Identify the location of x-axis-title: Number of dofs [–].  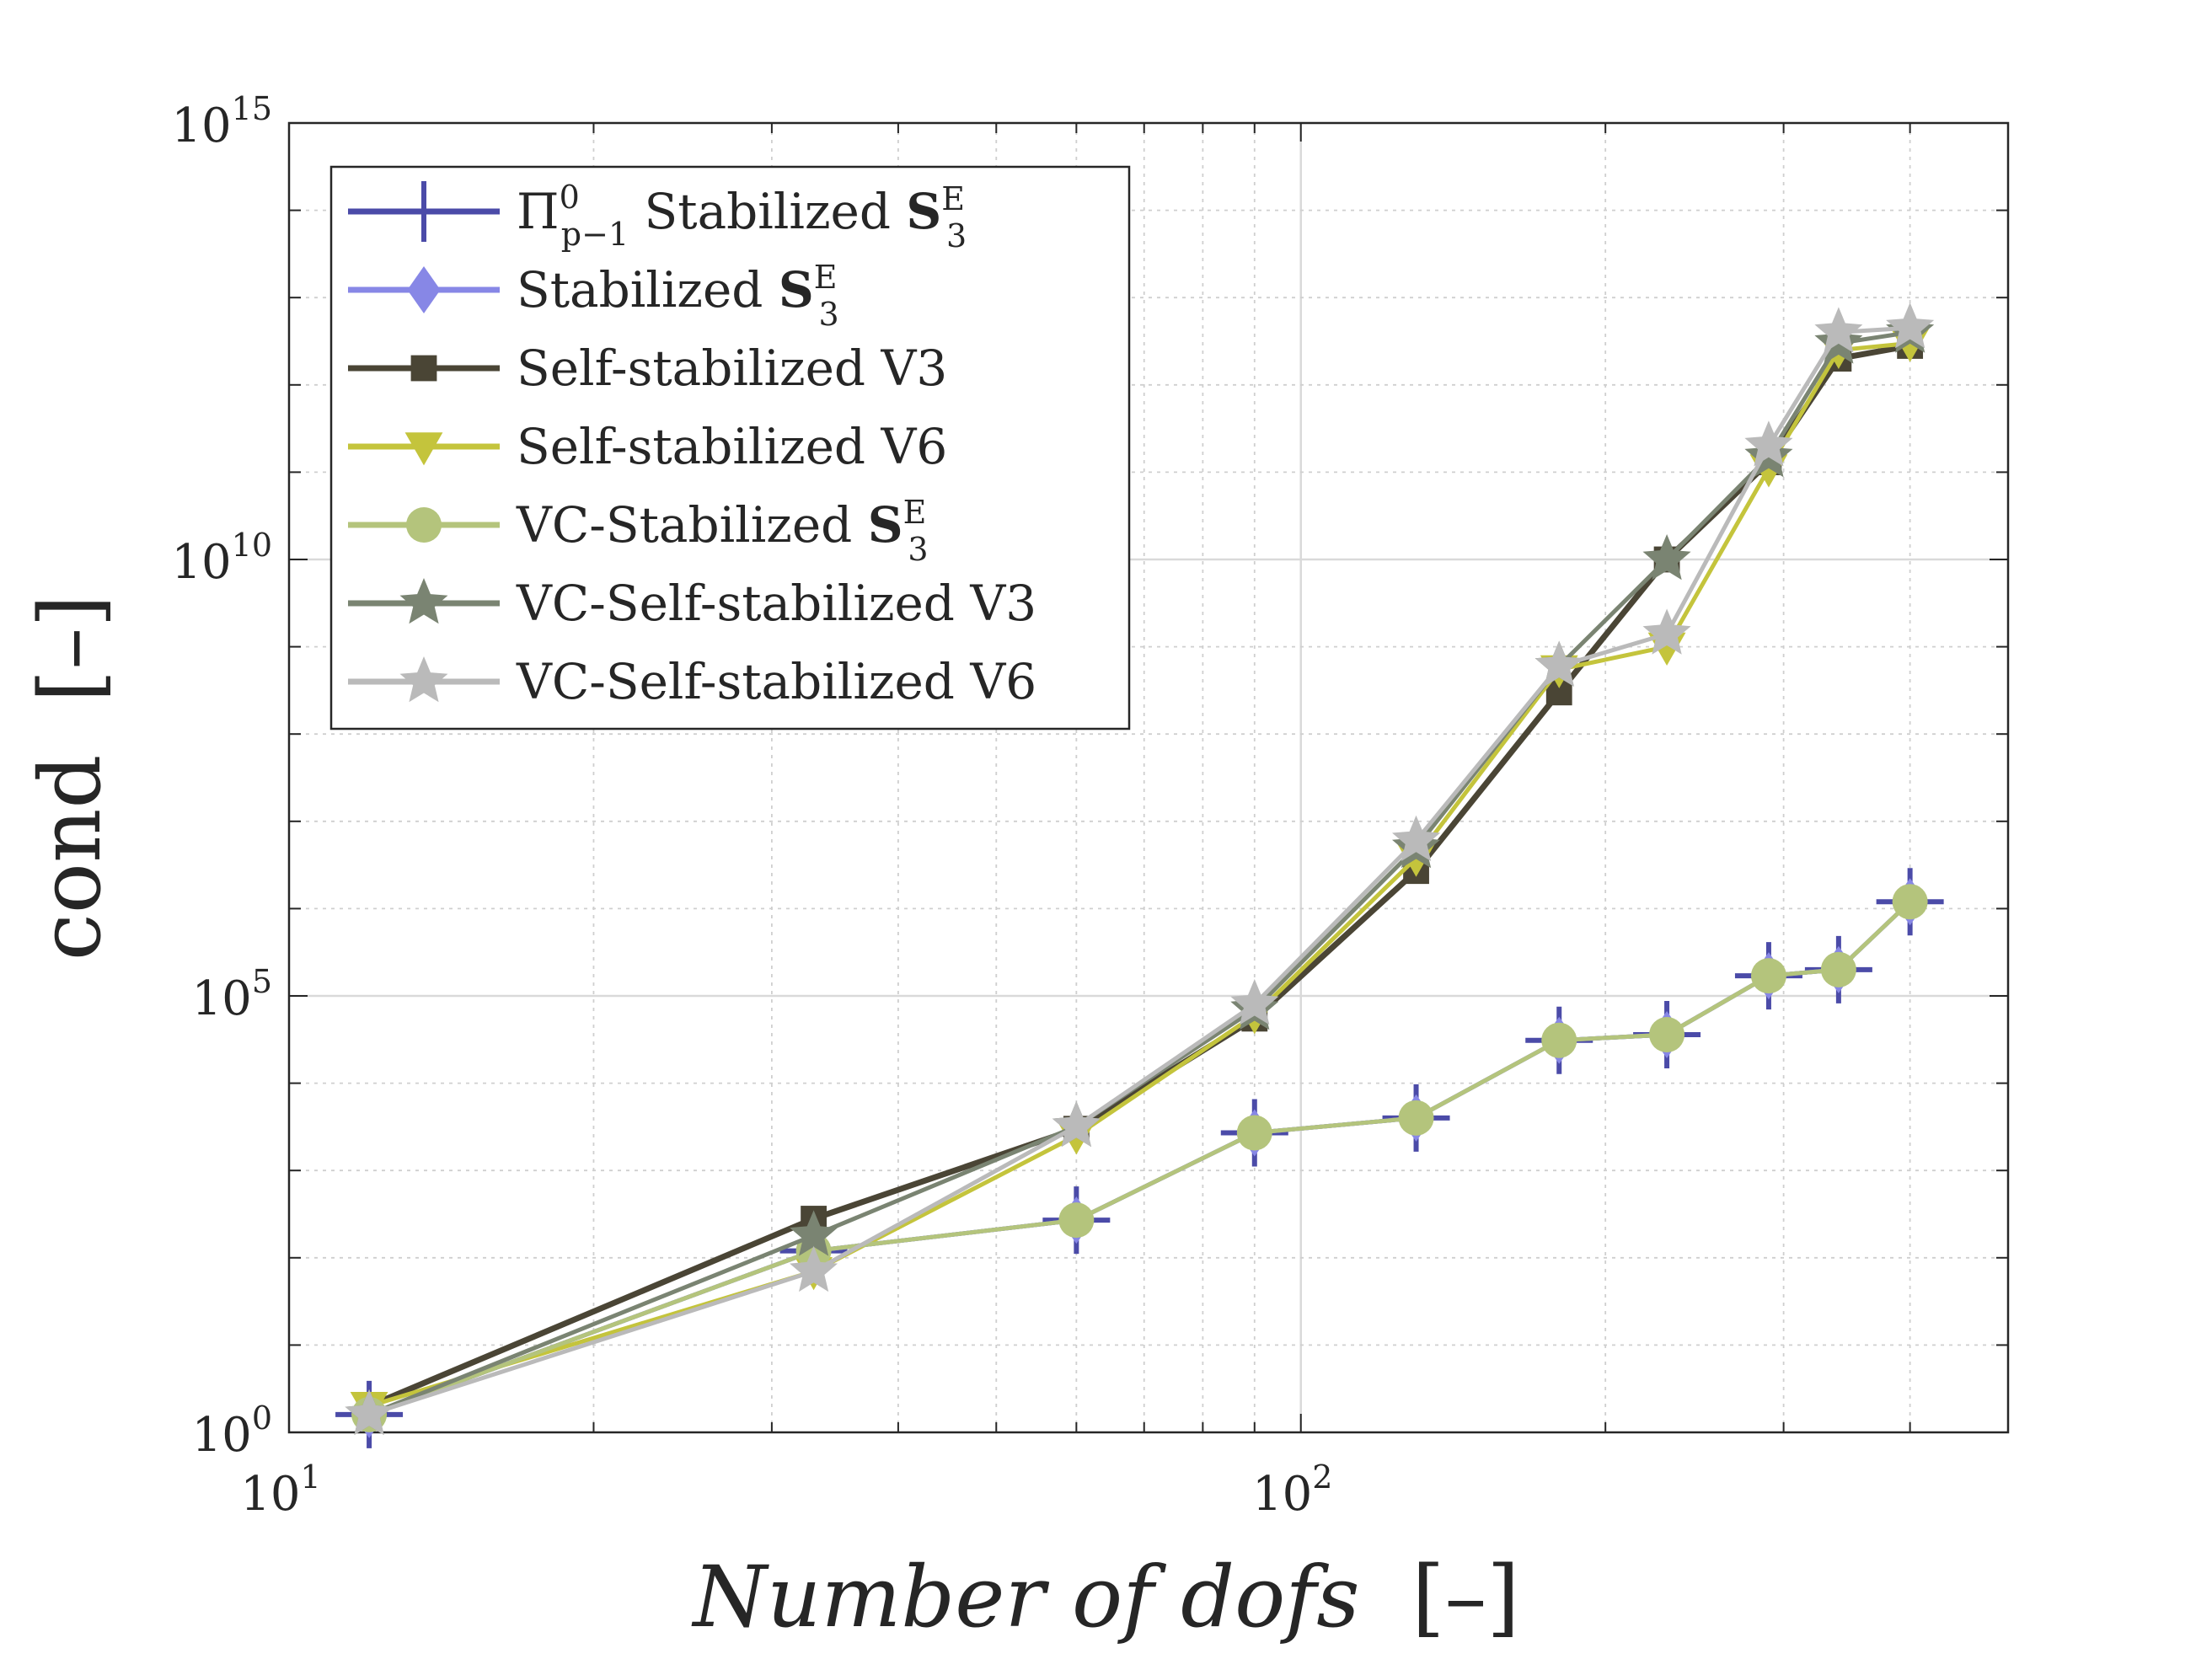
(1106, 1597).